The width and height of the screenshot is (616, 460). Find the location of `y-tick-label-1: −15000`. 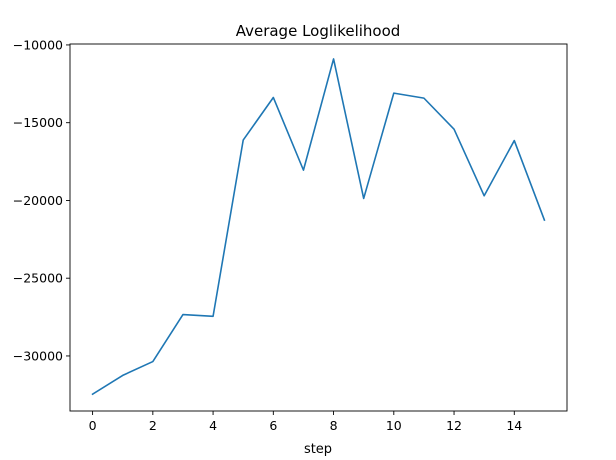

y-tick-label-1: −15000 is located at coordinates (38, 122).